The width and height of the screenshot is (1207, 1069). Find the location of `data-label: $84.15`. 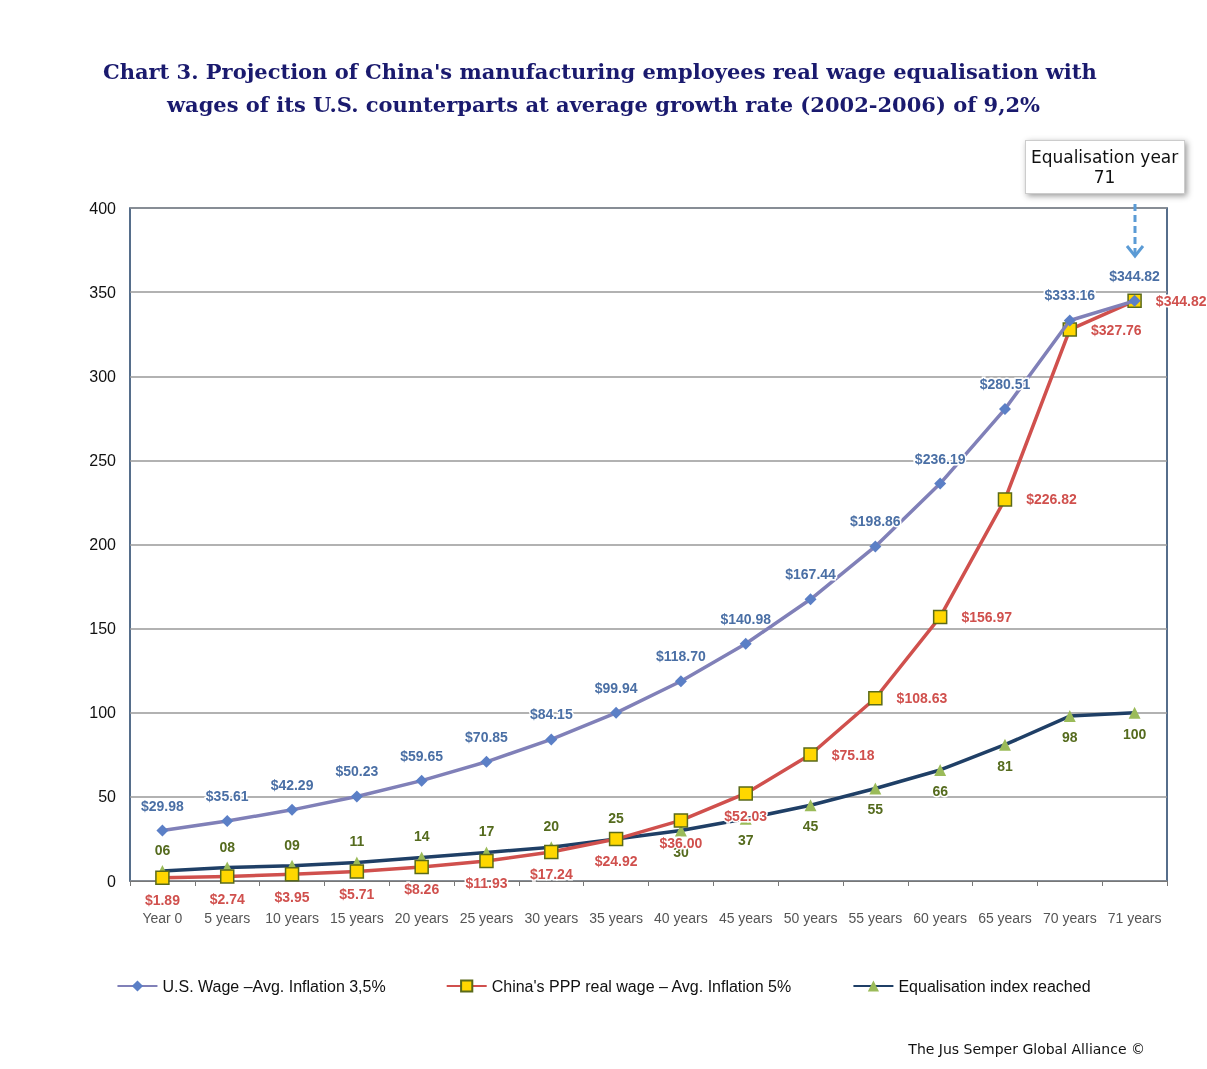

data-label: $84.15 is located at coordinates (551, 714).